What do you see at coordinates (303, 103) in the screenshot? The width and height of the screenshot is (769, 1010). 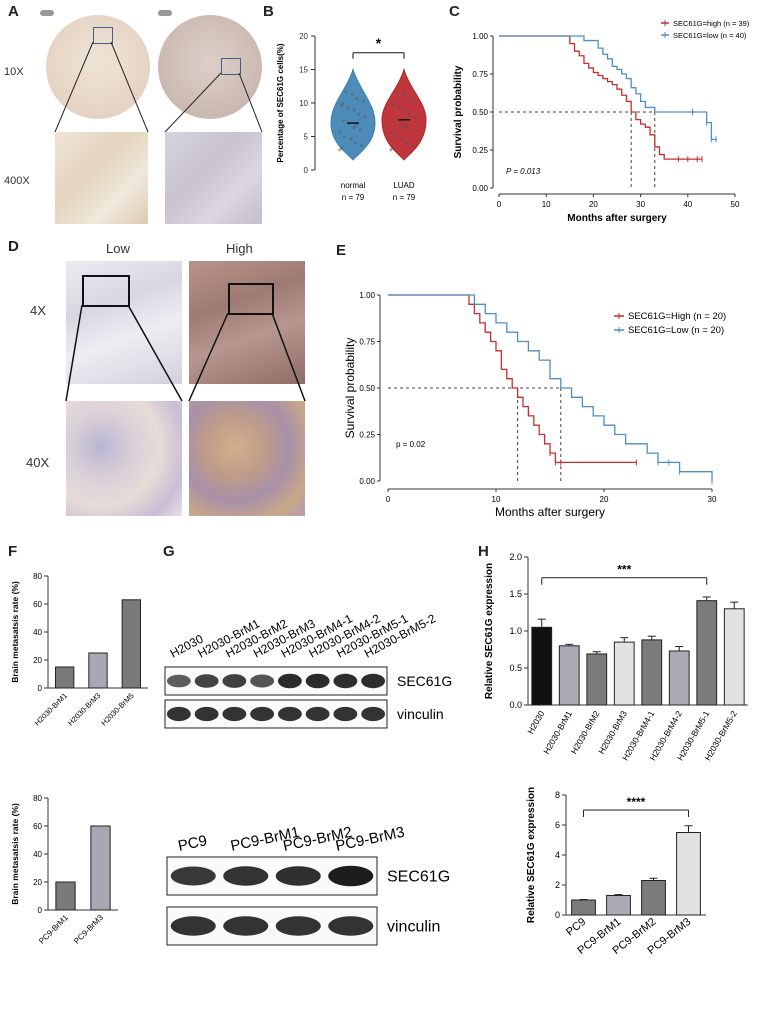 I see `y-tick-label: 10` at bounding box center [303, 103].